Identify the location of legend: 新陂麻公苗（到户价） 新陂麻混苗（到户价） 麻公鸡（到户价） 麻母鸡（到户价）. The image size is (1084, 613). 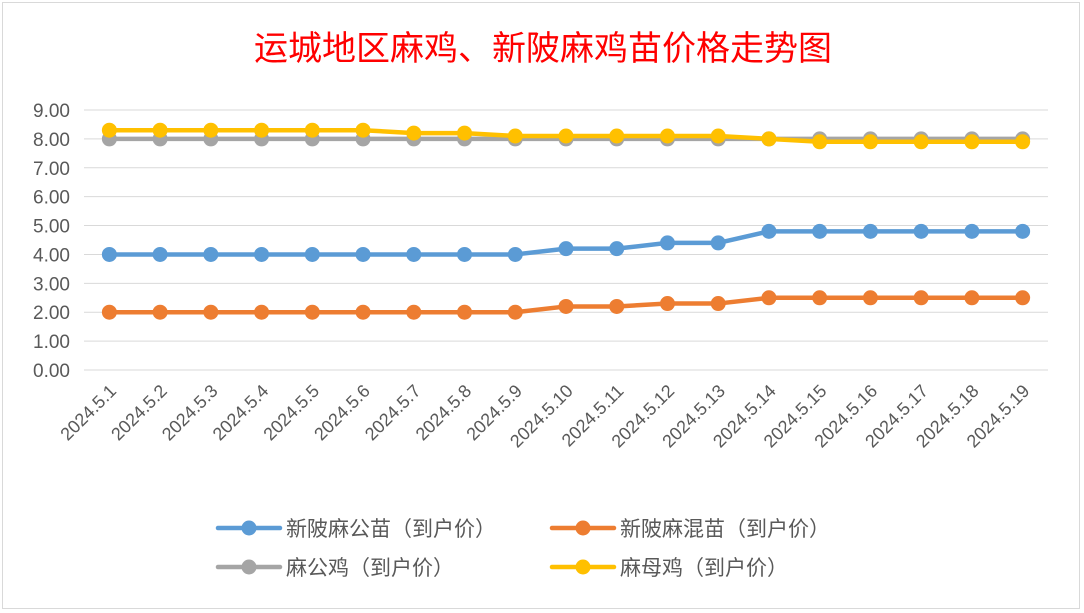
(522, 548).